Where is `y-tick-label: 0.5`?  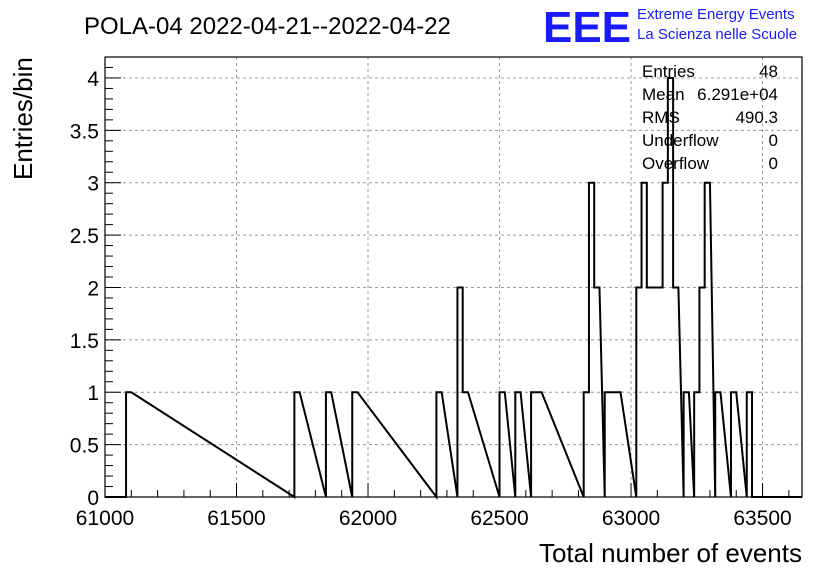 y-tick-label: 0.5 is located at coordinates (84, 446).